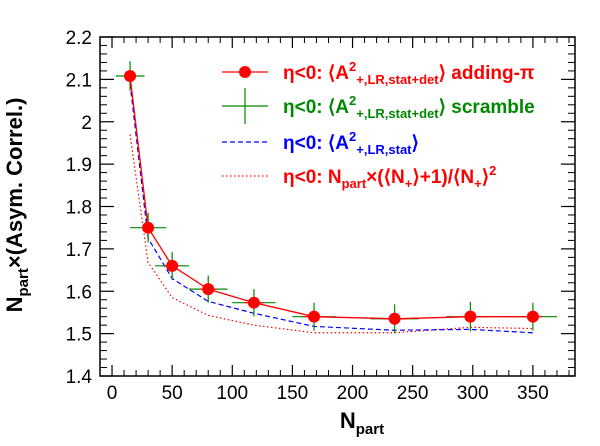 This screenshot has width=600, height=446. Describe the element at coordinates (79, 208) in the screenshot. I see `y-tick-label: 1.8` at that location.